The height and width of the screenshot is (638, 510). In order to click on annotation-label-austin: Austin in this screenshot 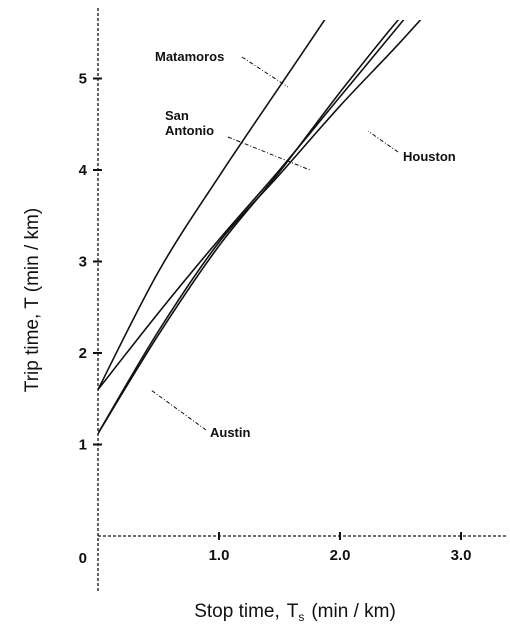, I will do `click(230, 432)`.